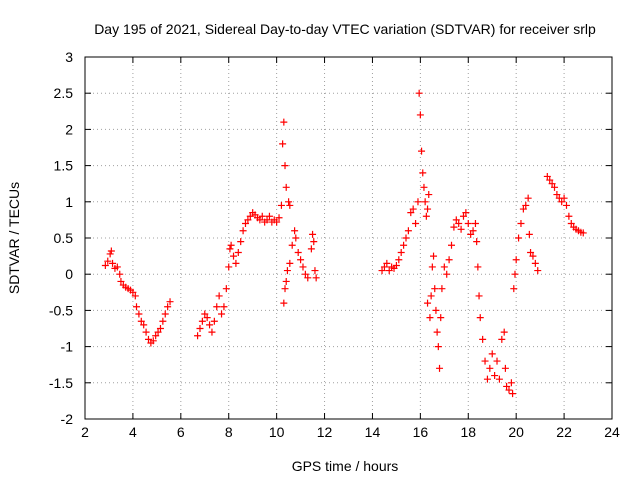 The image size is (640, 480). What do you see at coordinates (133, 432) in the screenshot?
I see `x-tick-label: 4` at bounding box center [133, 432].